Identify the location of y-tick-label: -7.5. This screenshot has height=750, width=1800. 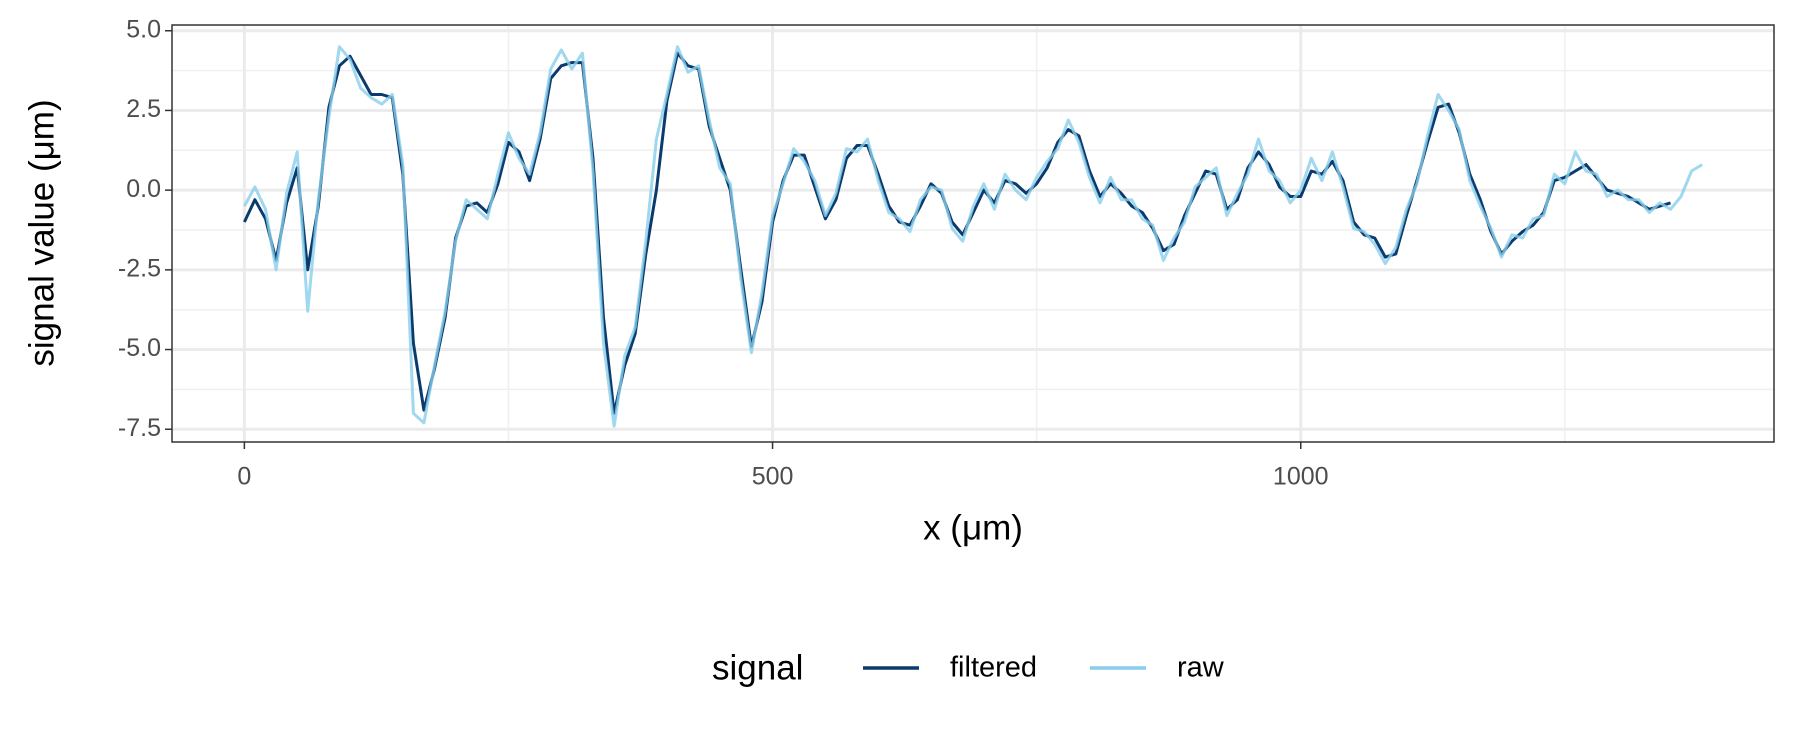
(139, 428).